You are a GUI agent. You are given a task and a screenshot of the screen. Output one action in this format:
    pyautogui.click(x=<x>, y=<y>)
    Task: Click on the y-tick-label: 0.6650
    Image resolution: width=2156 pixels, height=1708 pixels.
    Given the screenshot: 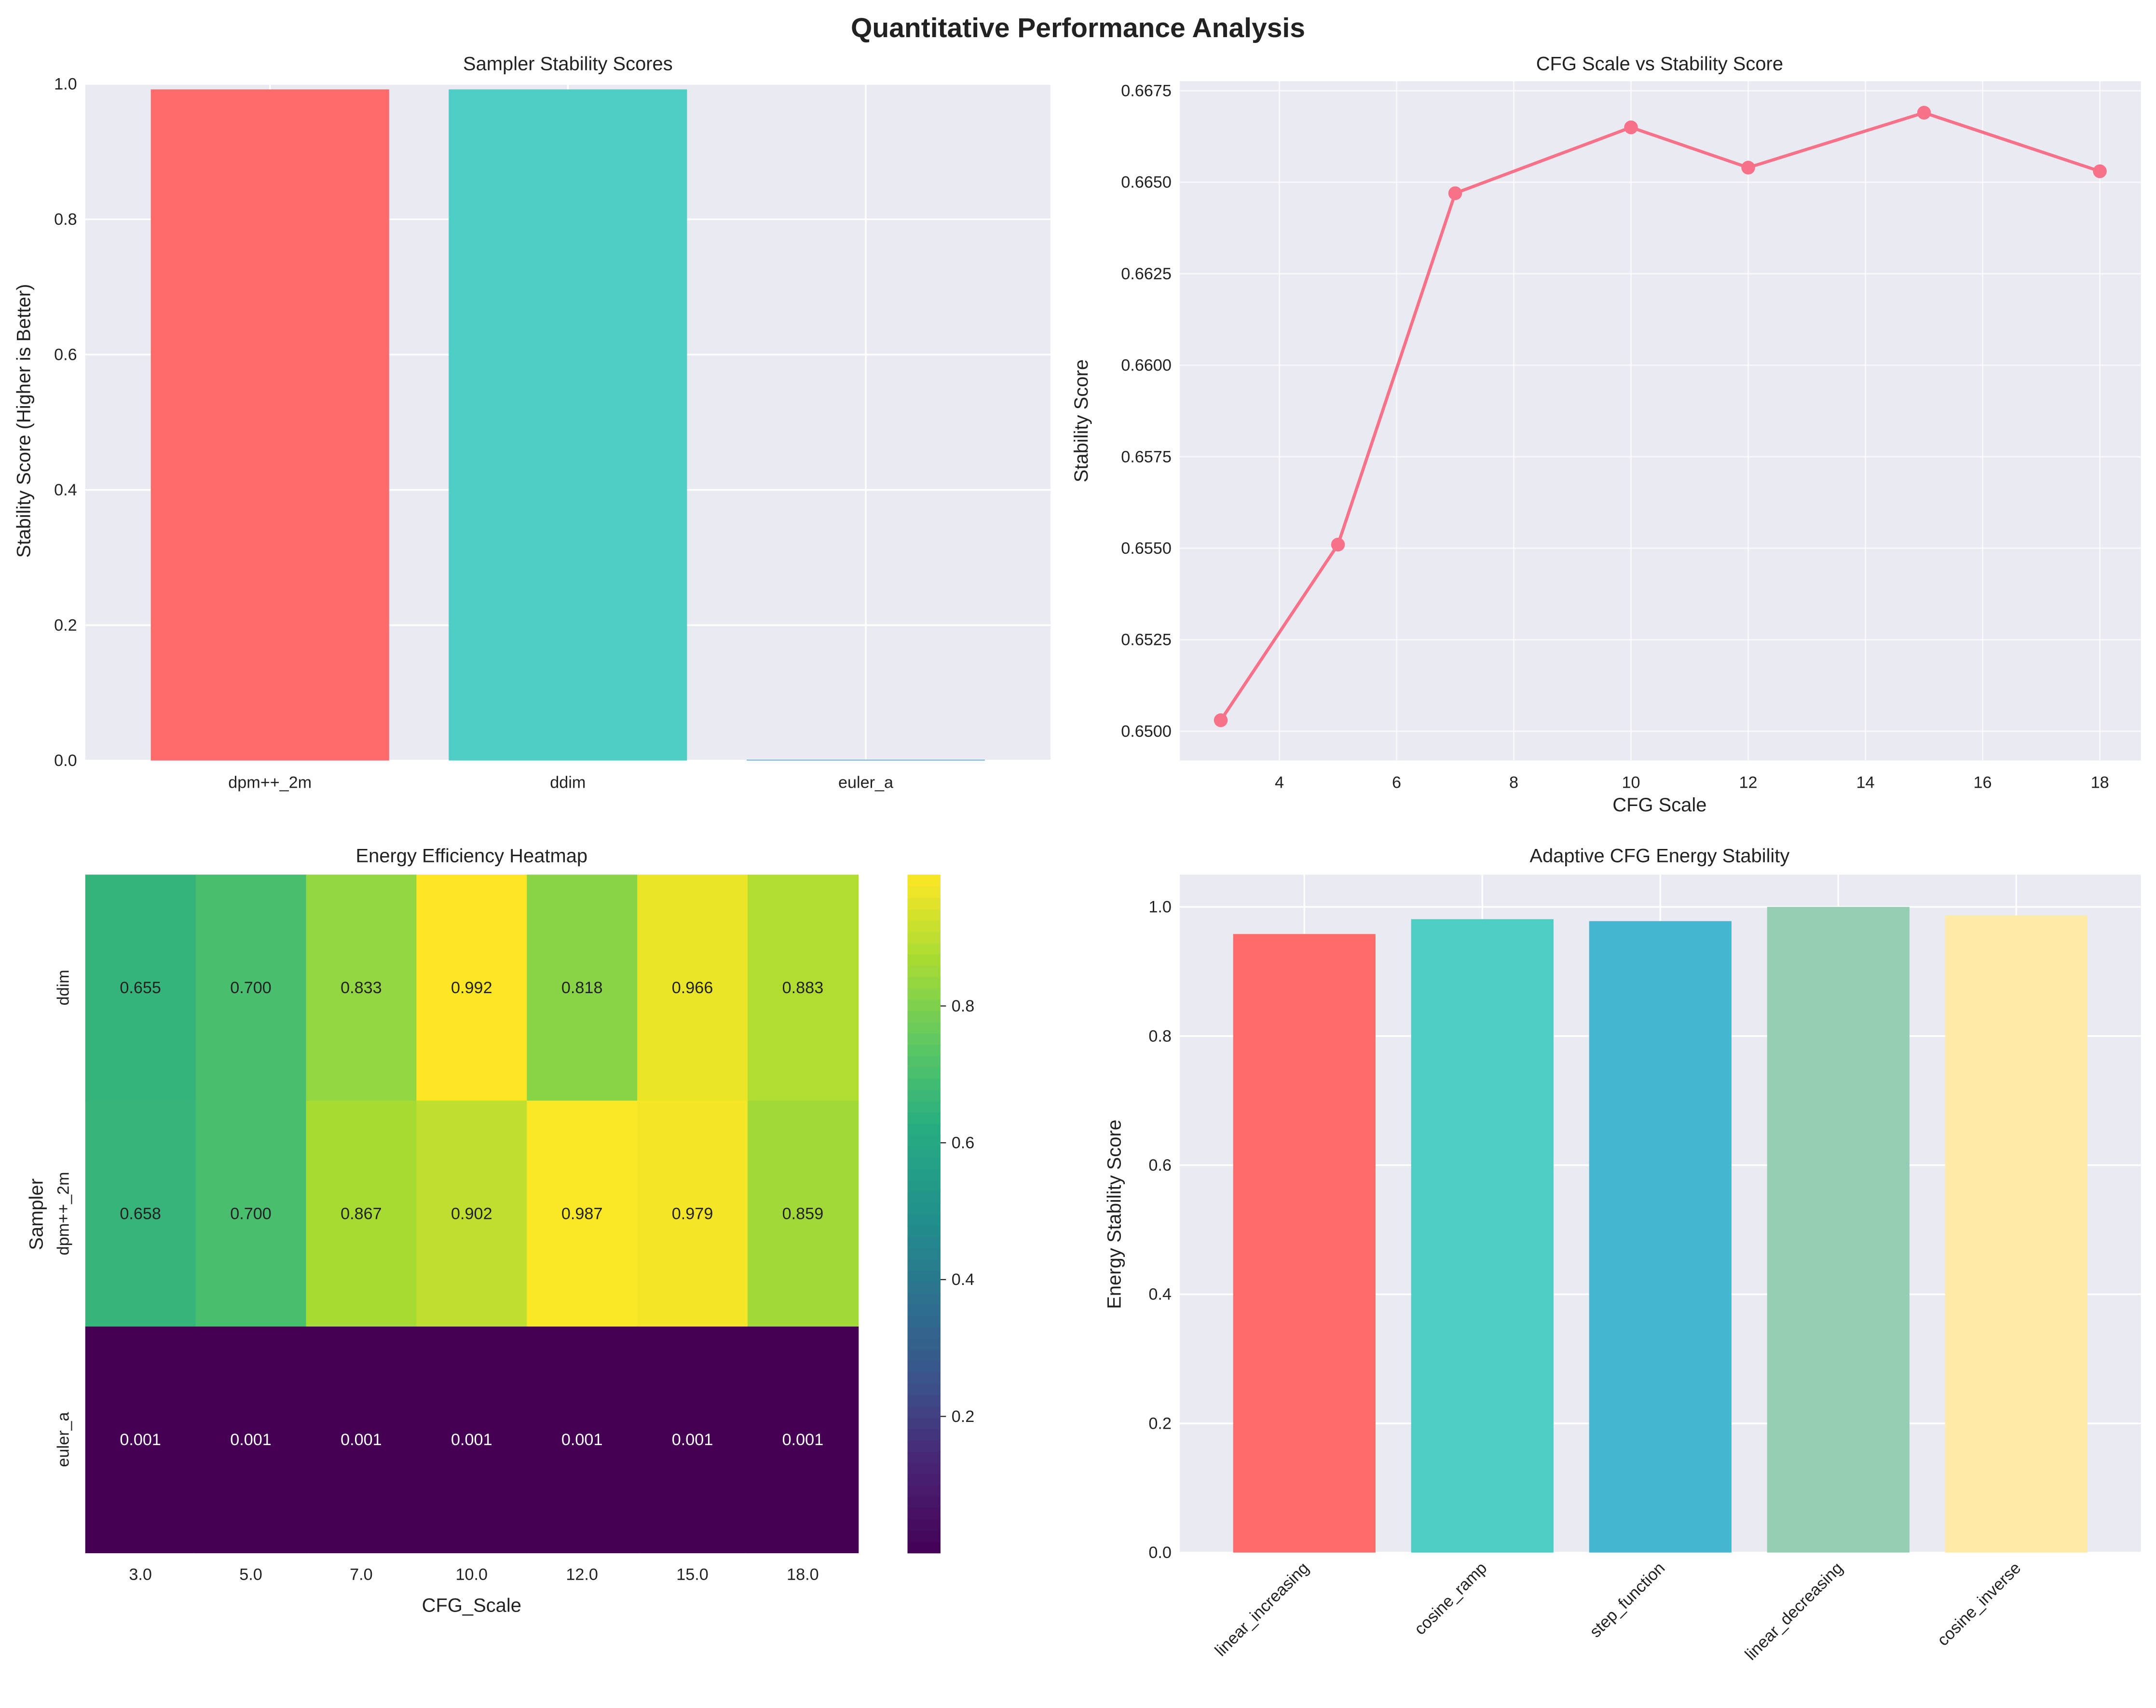 What is the action you would take?
    pyautogui.click(x=1146, y=182)
    